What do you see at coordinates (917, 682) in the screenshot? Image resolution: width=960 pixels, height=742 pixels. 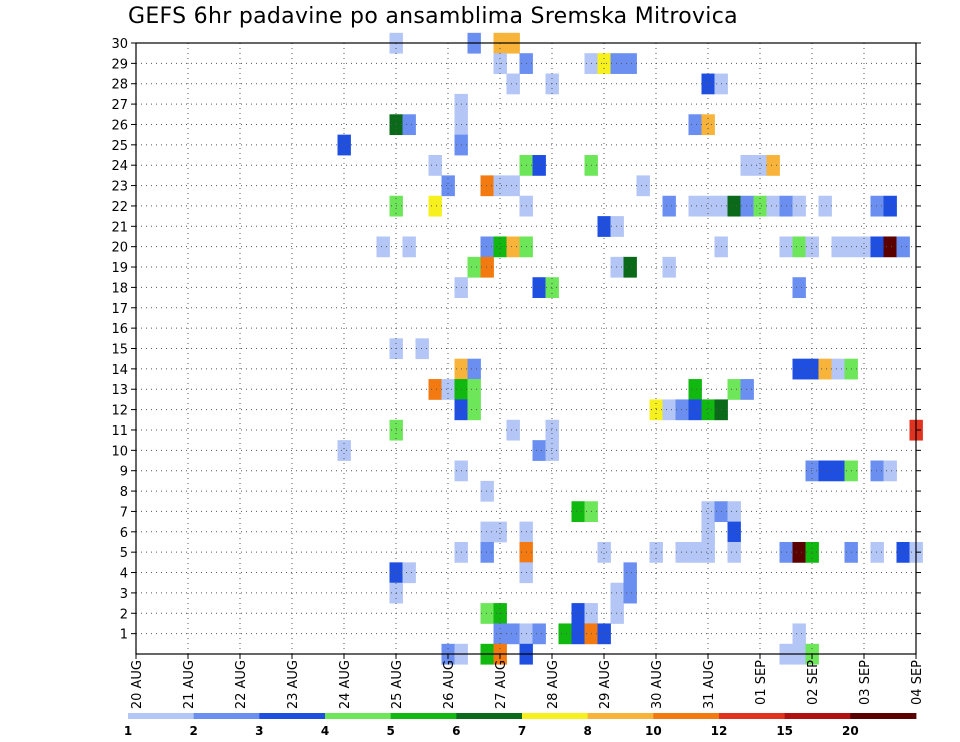 I see `x-tick-label: 04 SEP` at bounding box center [917, 682].